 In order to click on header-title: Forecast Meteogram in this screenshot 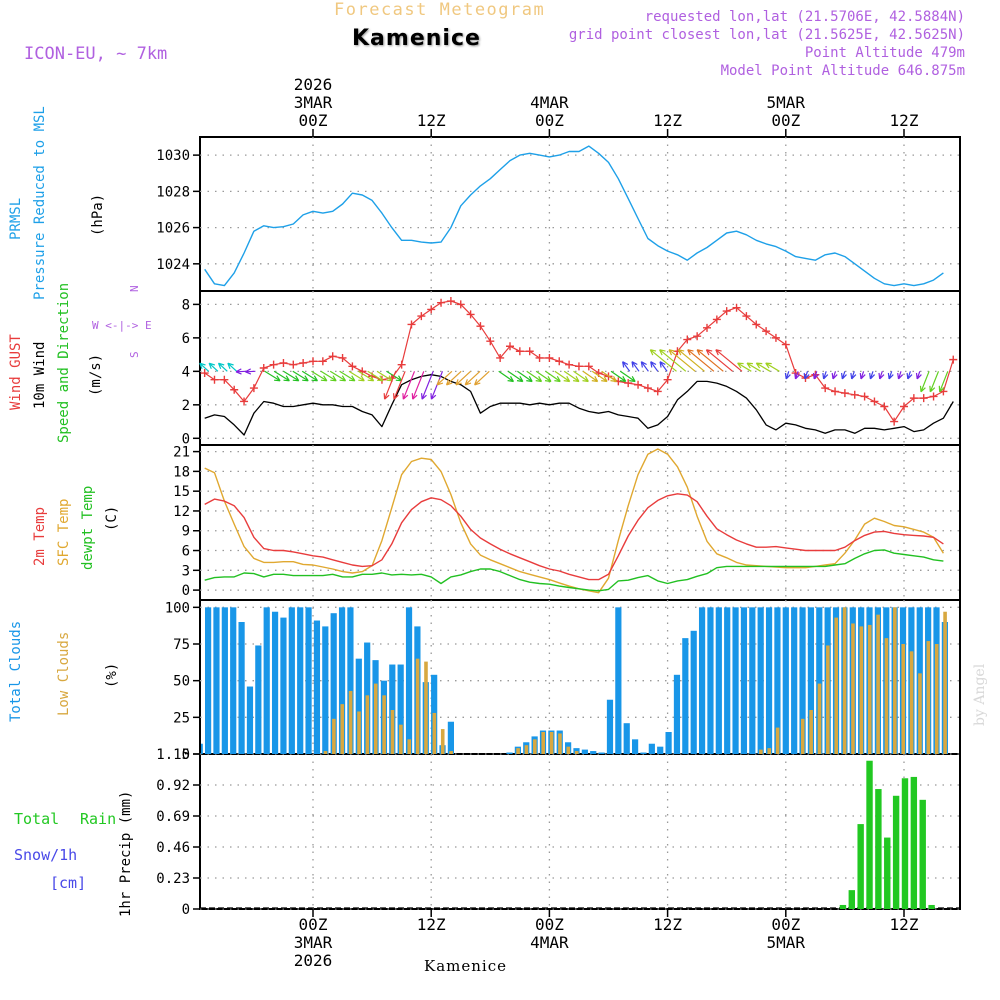, I will do `click(440, 10)`.